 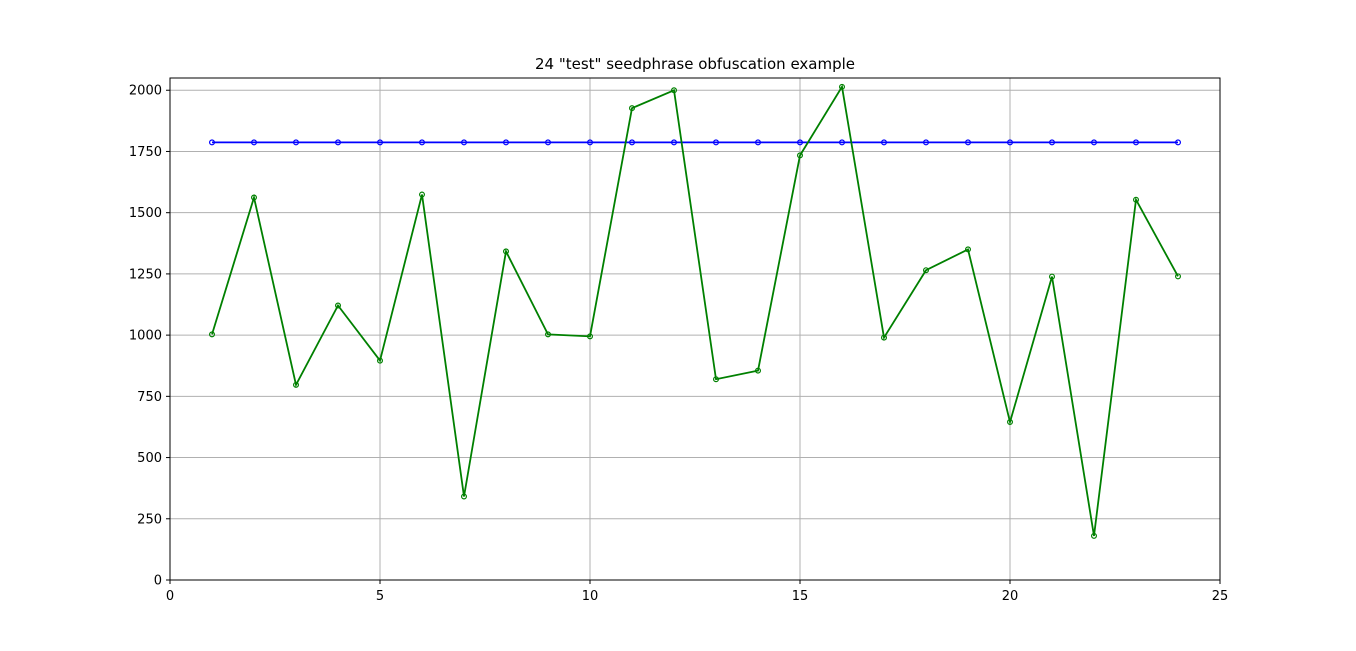 I want to click on y-tick-label: 1250, so click(x=145, y=274).